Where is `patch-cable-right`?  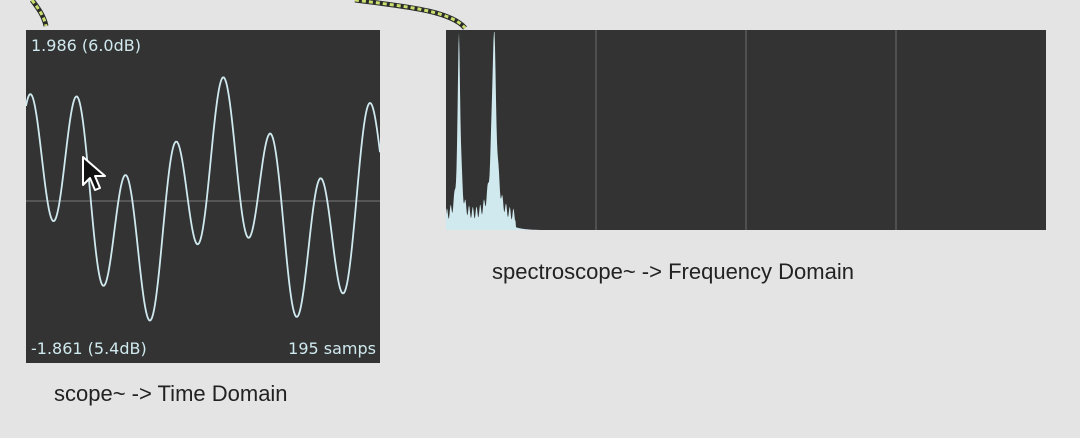 patch-cable-right is located at coordinates (410, 15).